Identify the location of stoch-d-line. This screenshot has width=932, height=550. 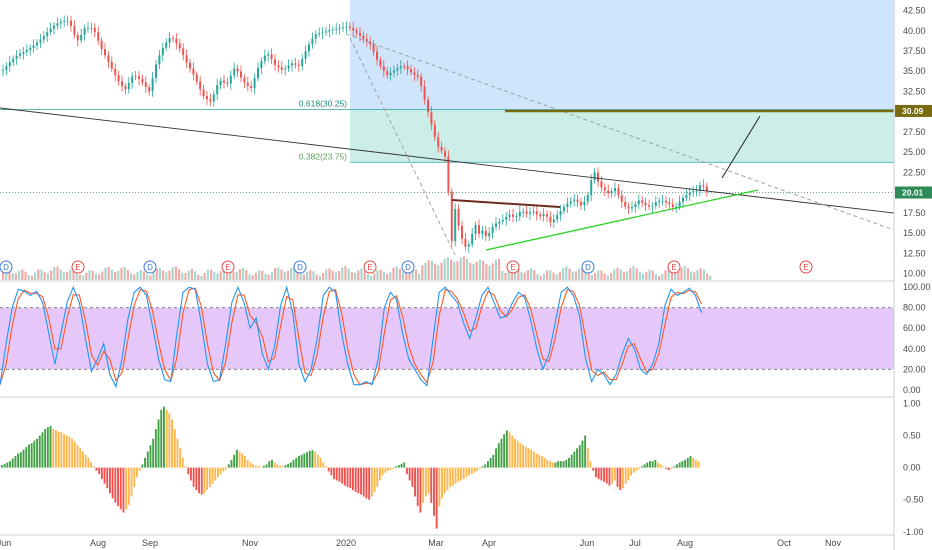
(351, 336).